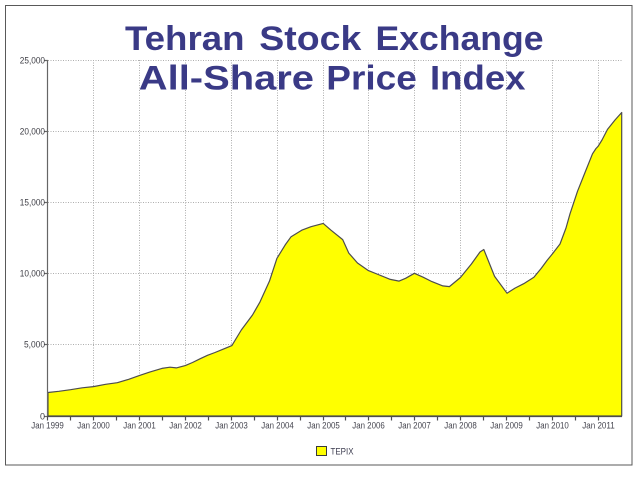  Describe the element at coordinates (310, 39) in the screenshot. I see `svg-text: Stock` at that location.